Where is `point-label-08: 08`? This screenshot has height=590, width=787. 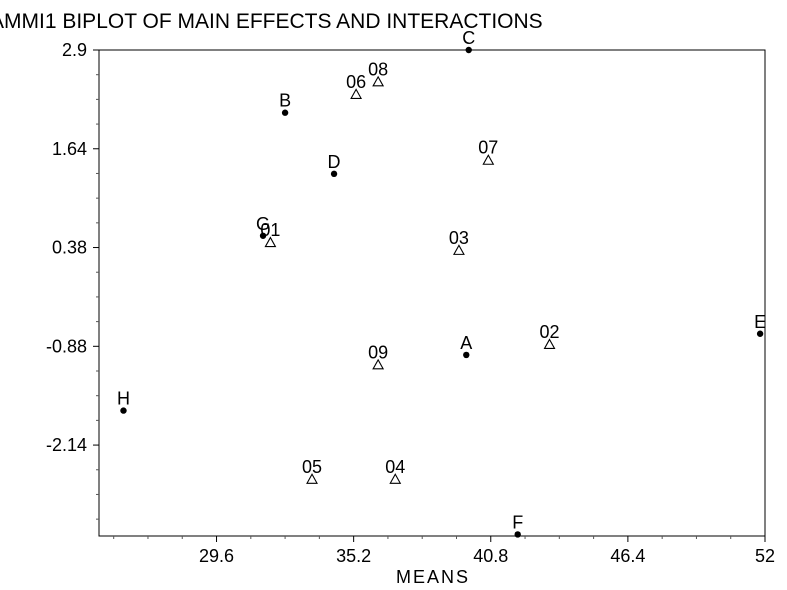
point-label-08: 08 is located at coordinates (378, 69).